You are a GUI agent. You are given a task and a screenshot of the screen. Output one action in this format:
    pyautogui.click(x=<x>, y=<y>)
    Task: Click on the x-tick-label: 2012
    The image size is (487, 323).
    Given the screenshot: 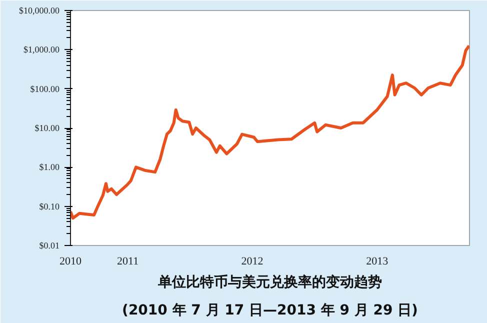 What is the action you would take?
    pyautogui.click(x=252, y=262)
    